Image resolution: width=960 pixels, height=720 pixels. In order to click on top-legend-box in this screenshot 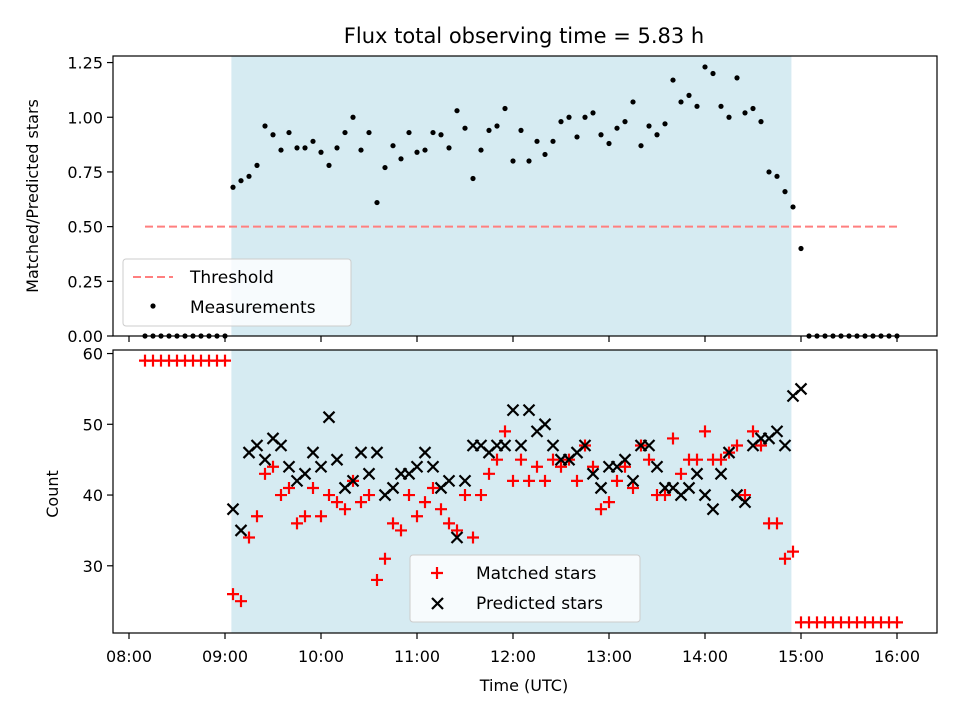, I will do `click(237, 292)`.